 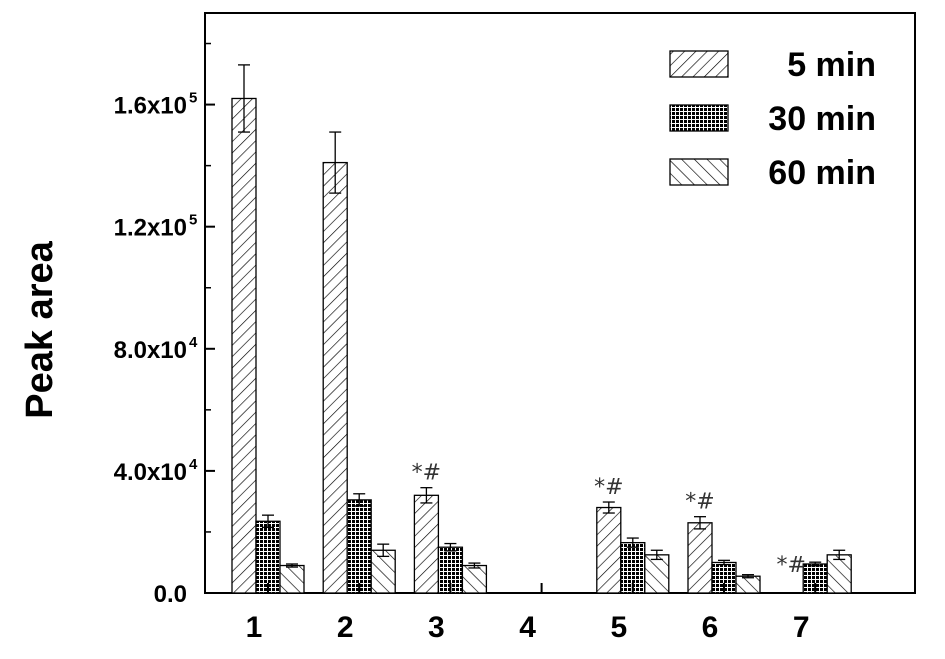 What do you see at coordinates (436, 627) in the screenshot?
I see `x-tick-label: 3` at bounding box center [436, 627].